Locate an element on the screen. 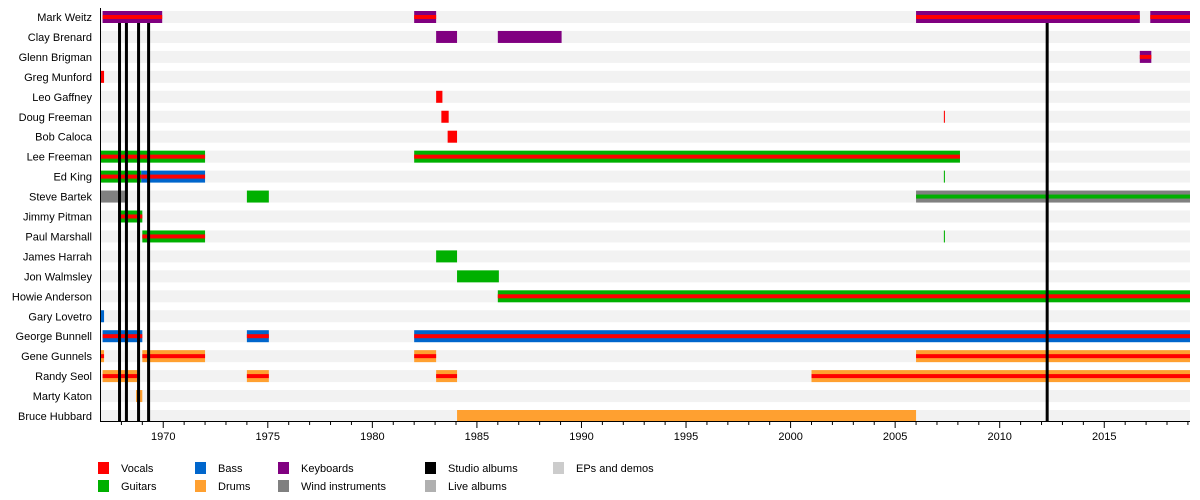  member-label: Jon Walmsley is located at coordinates (58, 277).